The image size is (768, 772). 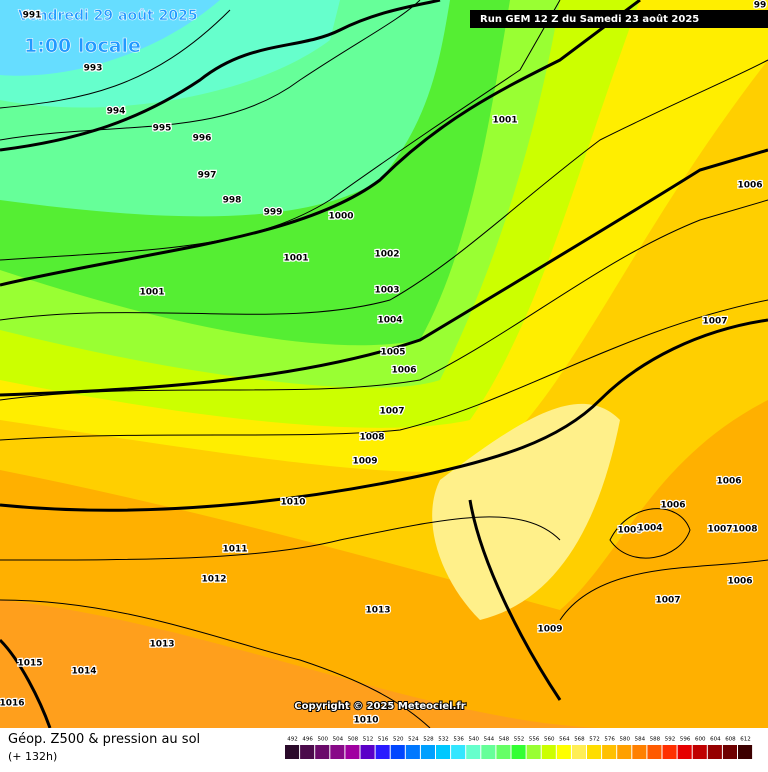 I want to click on scale-label: 560, so click(x=549, y=740).